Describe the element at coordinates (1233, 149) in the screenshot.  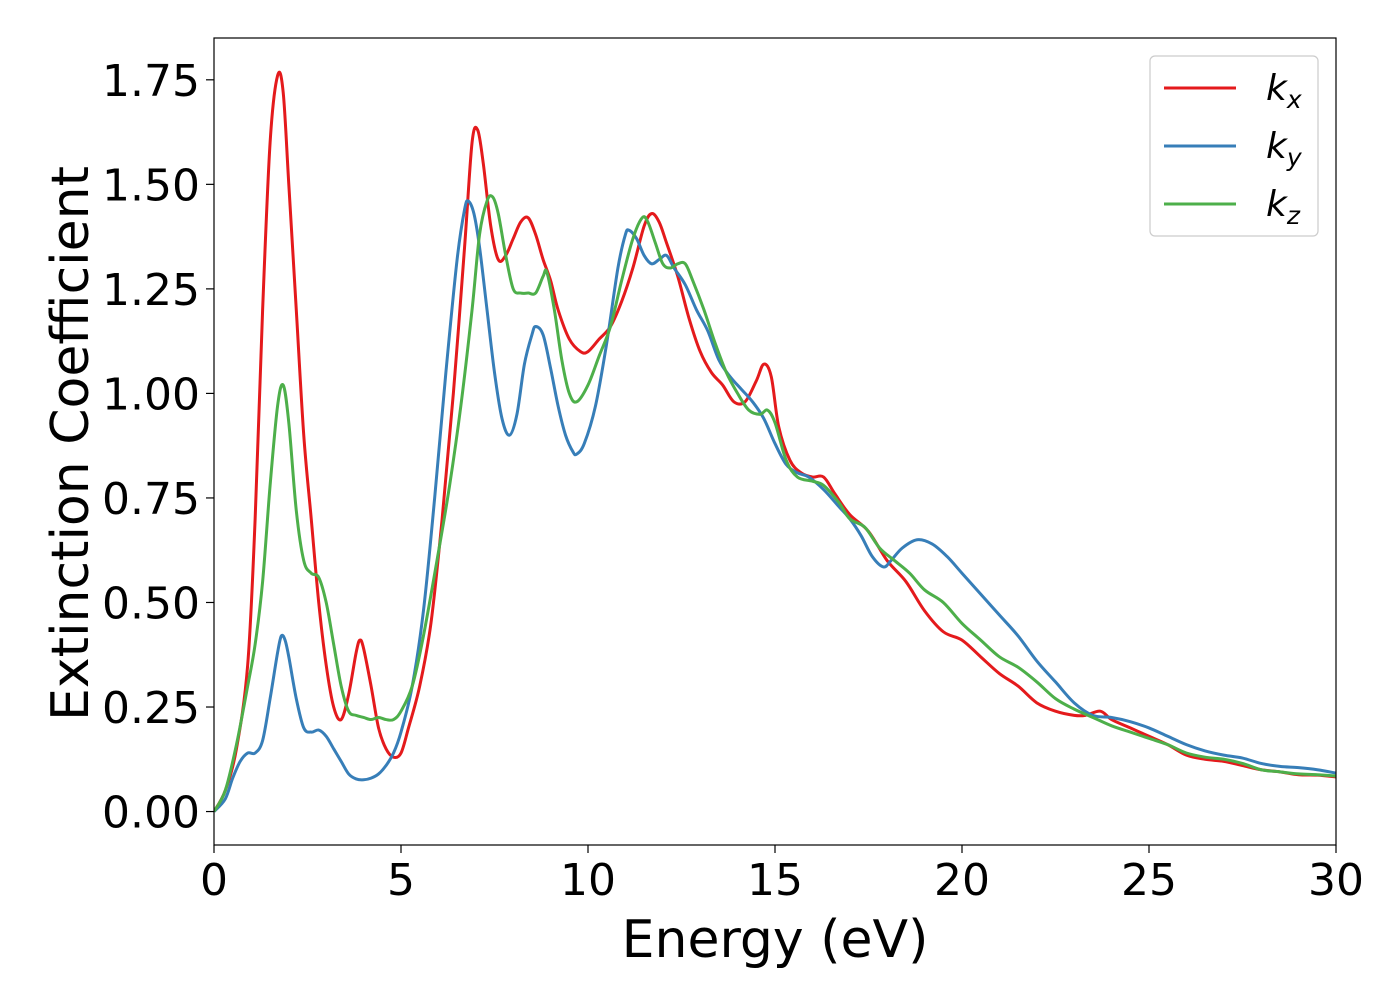
I see `legend-items: kx ky kz` at that location.